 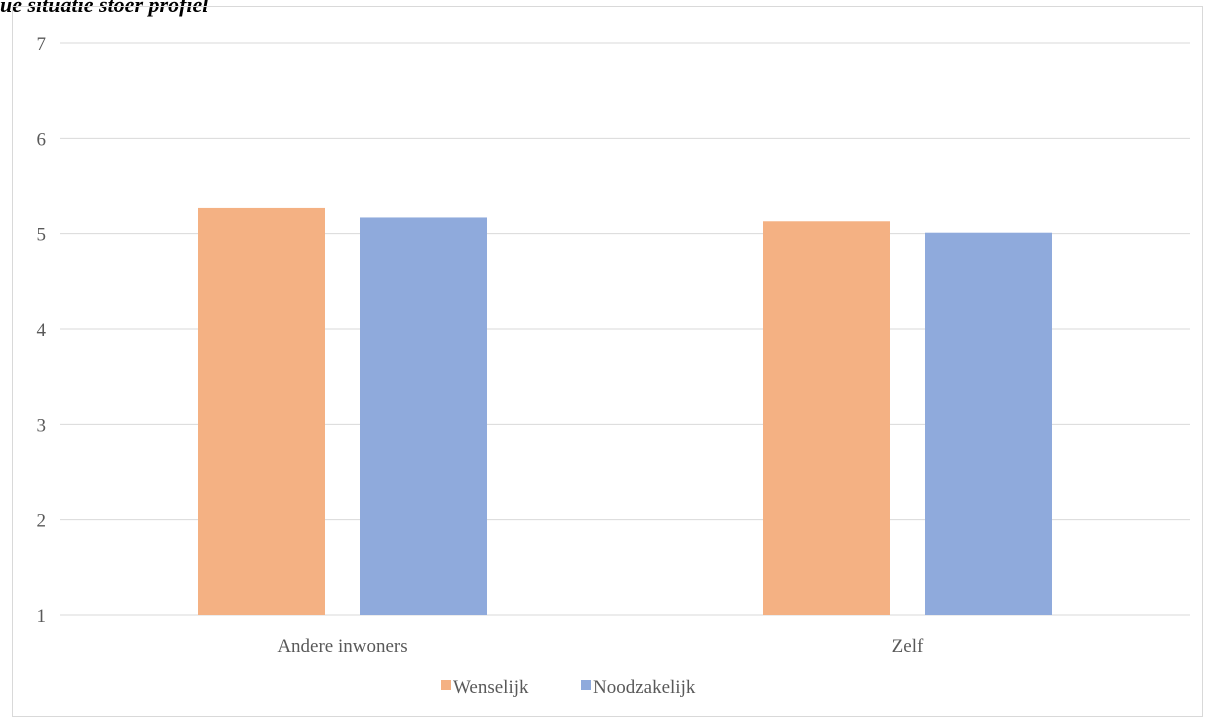 I want to click on y-tick-label: 3, so click(x=42, y=425).